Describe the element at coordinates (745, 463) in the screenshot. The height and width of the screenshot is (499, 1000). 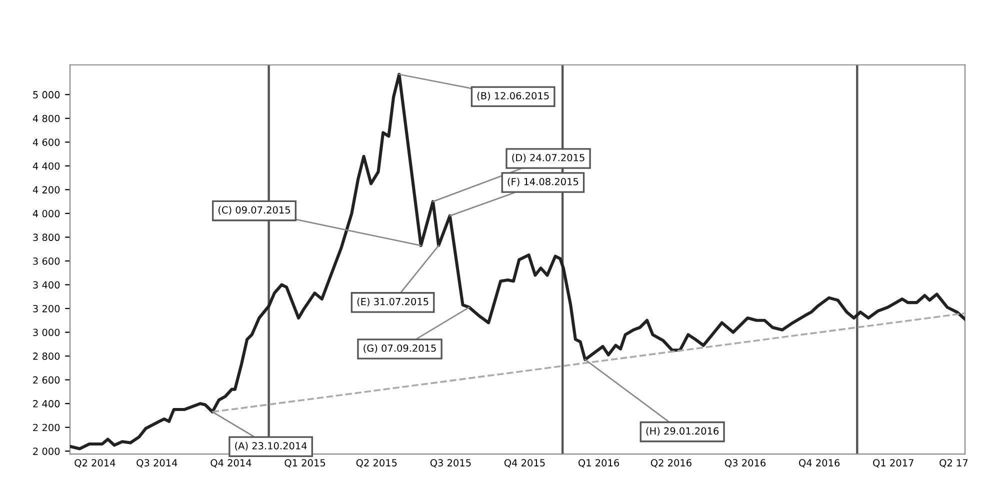
I see `x-tick-label: Q3 2016` at that location.